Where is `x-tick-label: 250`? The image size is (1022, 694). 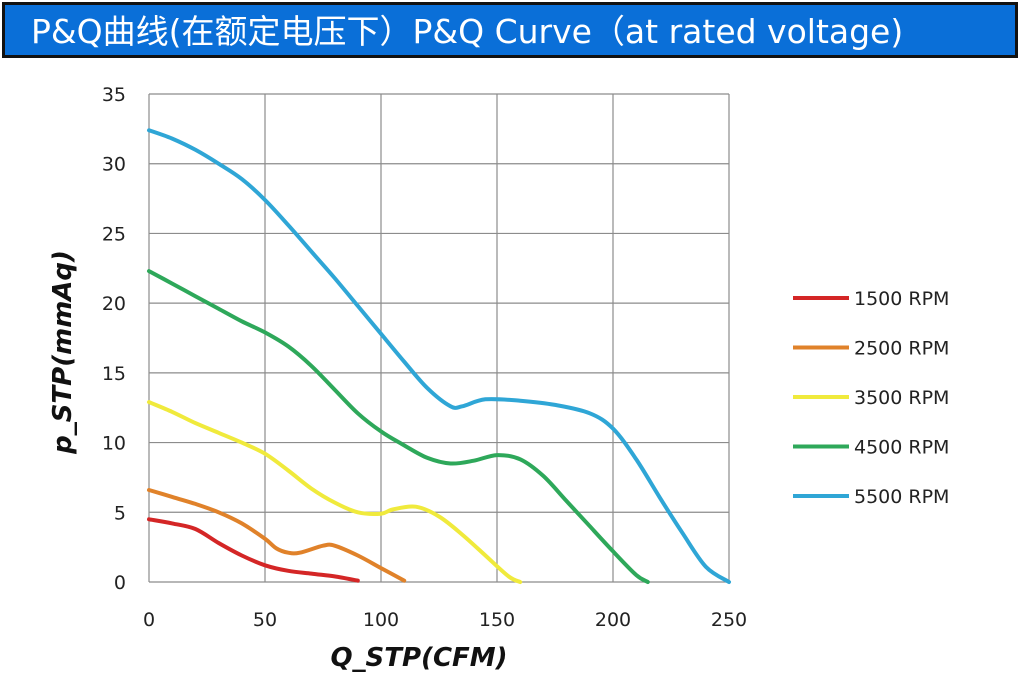
x-tick-label: 250 is located at coordinates (729, 620).